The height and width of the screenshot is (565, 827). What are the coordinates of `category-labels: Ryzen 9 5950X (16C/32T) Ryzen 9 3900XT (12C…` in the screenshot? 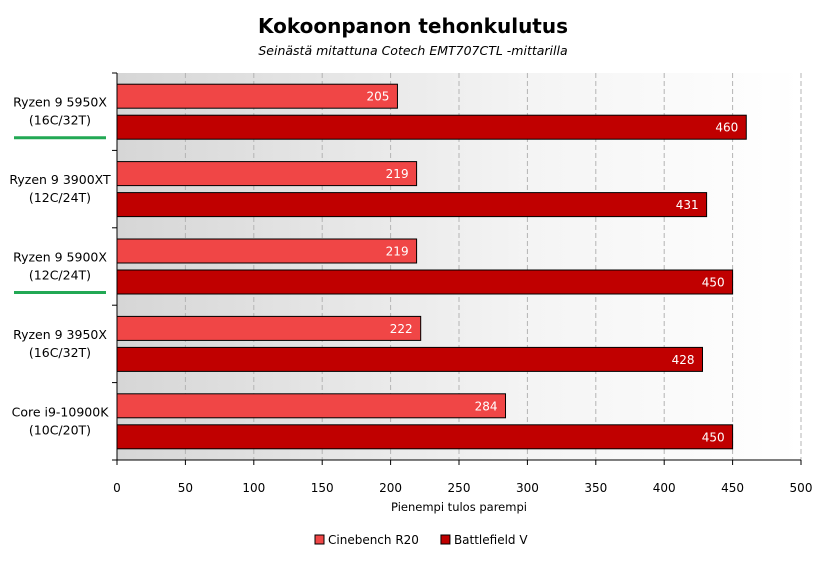 It's located at (60, 266).